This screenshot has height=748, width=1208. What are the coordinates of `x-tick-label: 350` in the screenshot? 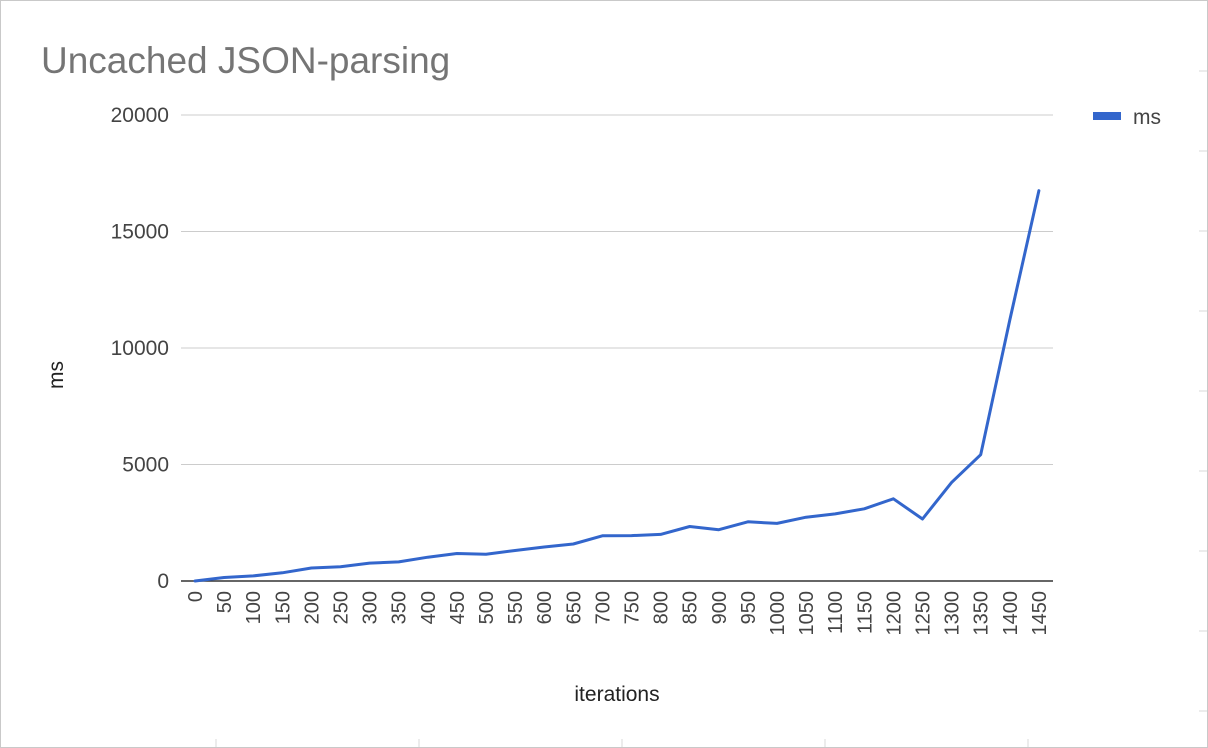 It's located at (400, 607).